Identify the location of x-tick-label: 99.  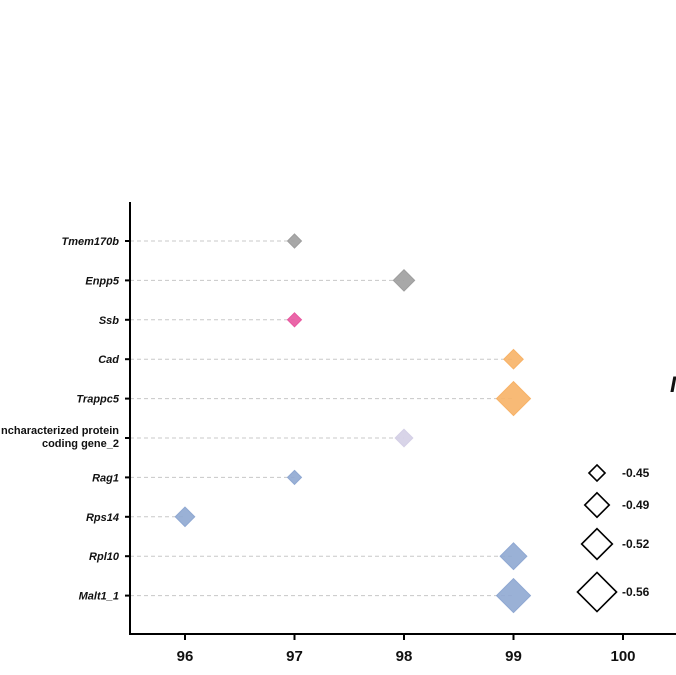
(513, 656).